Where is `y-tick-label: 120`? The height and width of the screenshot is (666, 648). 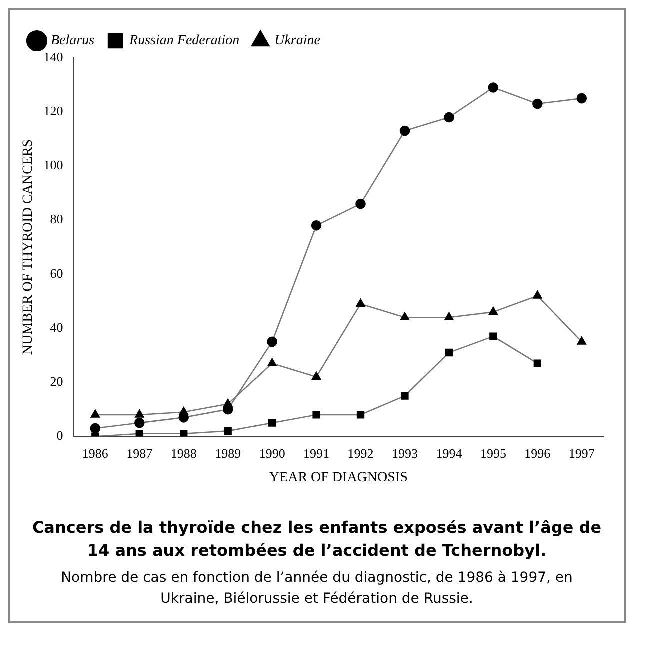 y-tick-label: 120 is located at coordinates (54, 111).